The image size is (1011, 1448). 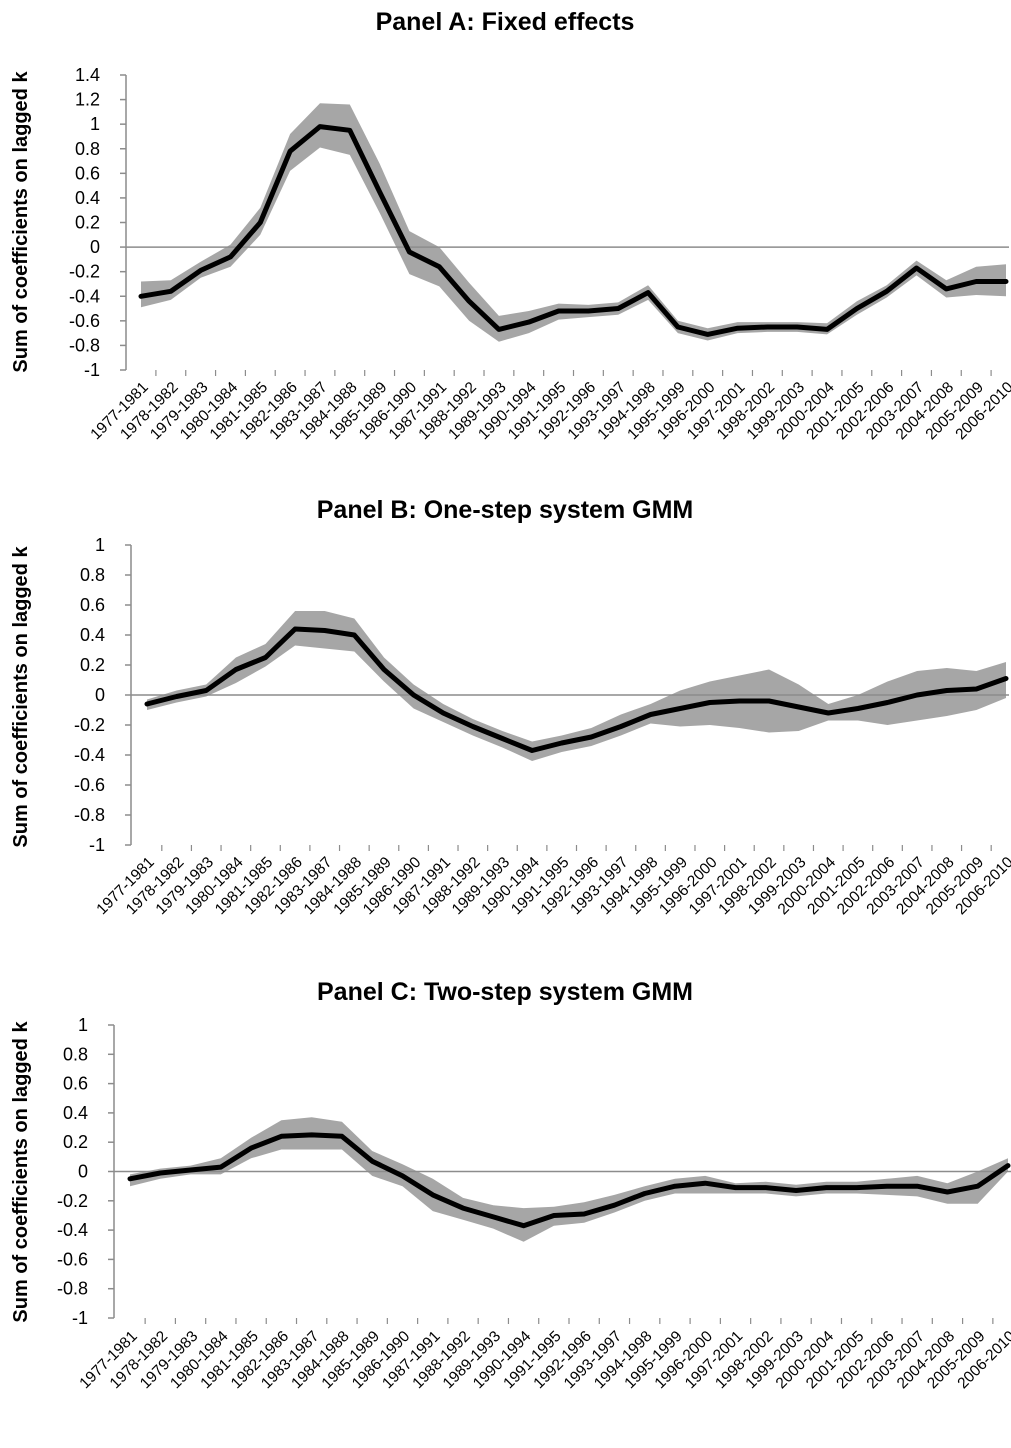 I want to click on panel-title: Panel C: Two-step system GMM, so click(x=505, y=992).